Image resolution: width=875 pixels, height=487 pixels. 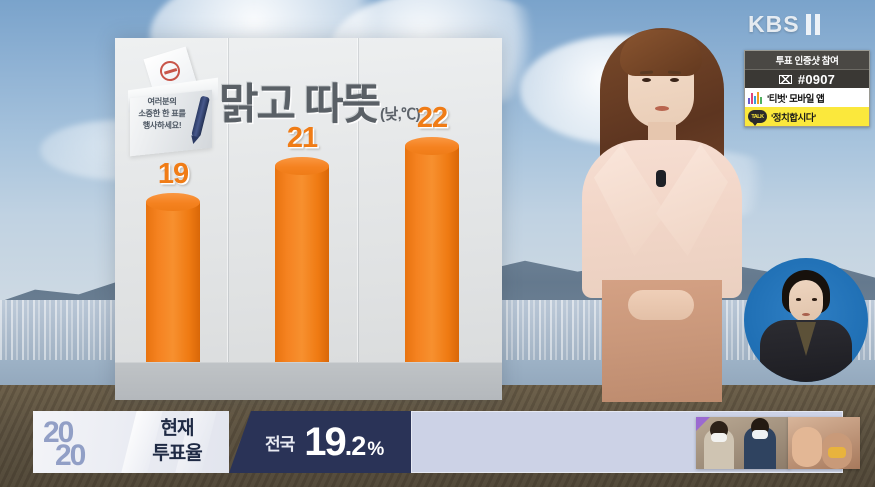 What do you see at coordinates (302, 138) in the screenshot?
I see `bar-value-gwangju: 21` at bounding box center [302, 138].